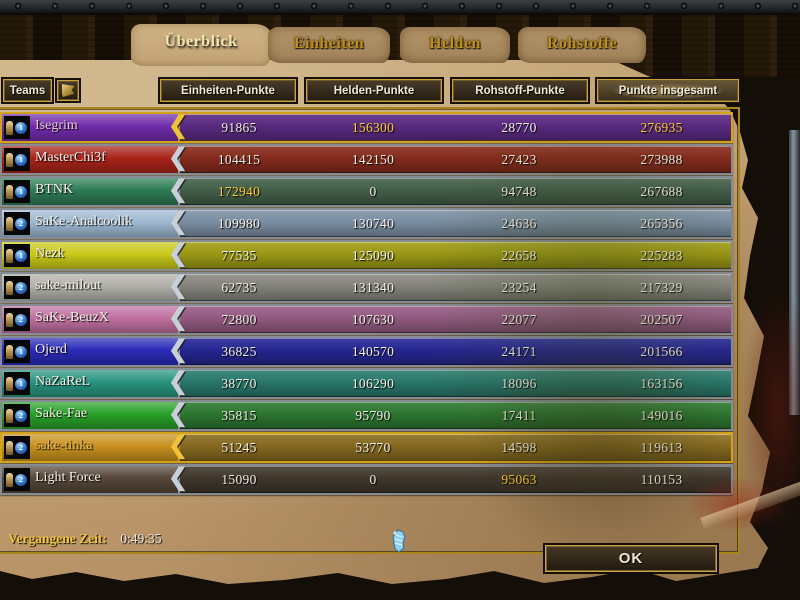 The width and height of the screenshot is (800, 600). Describe the element at coordinates (519, 223) in the screenshot. I see `score-cell: 24636` at that location.